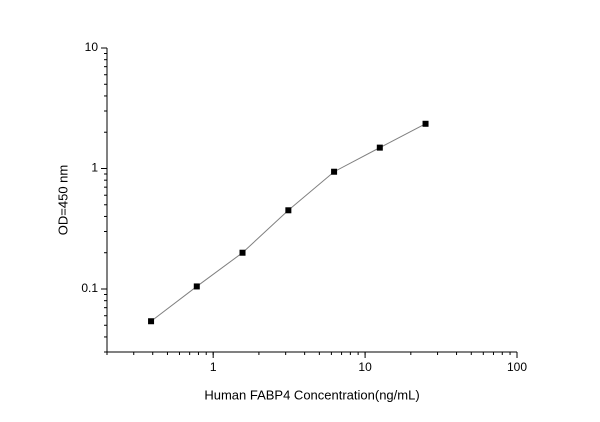 The width and height of the screenshot is (600, 422). Describe the element at coordinates (92, 47) in the screenshot. I see `y-tick-label: 10` at that location.